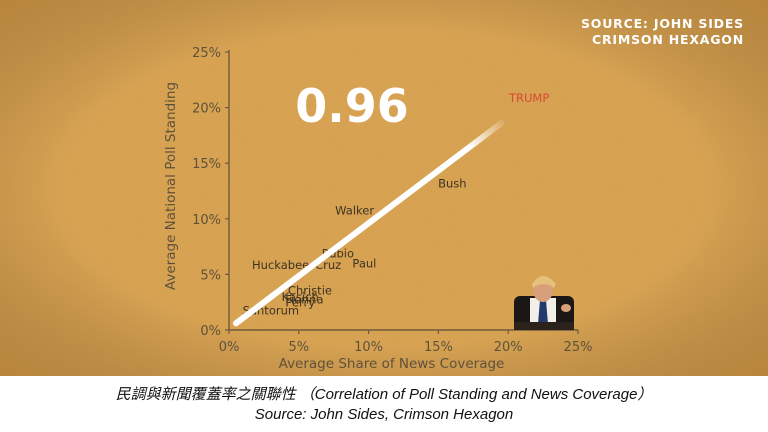 This screenshot has width=768, height=432. Describe the element at coordinates (206, 109) in the screenshot. I see `y-tick-label: 20%` at that location.